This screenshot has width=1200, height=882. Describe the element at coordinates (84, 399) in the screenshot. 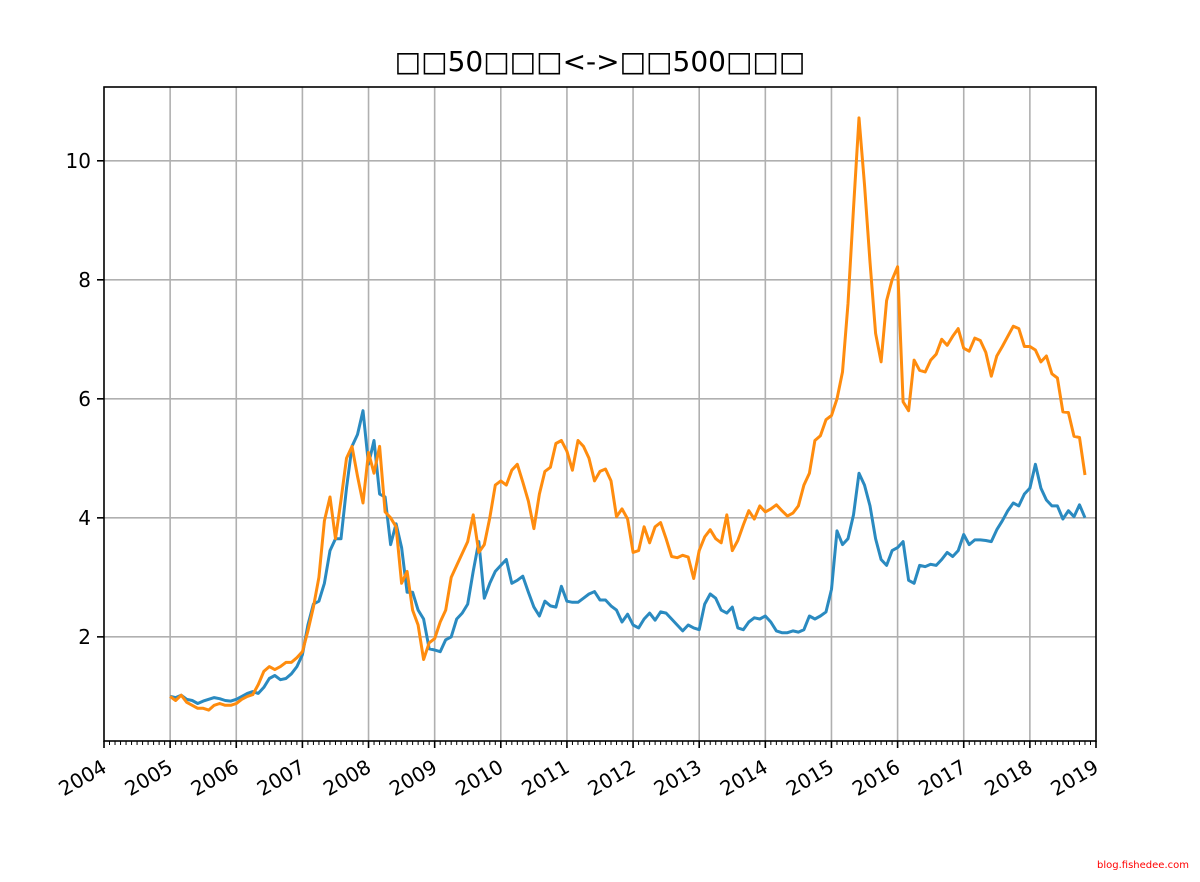

I see `y-tick-label: 6` at that location.